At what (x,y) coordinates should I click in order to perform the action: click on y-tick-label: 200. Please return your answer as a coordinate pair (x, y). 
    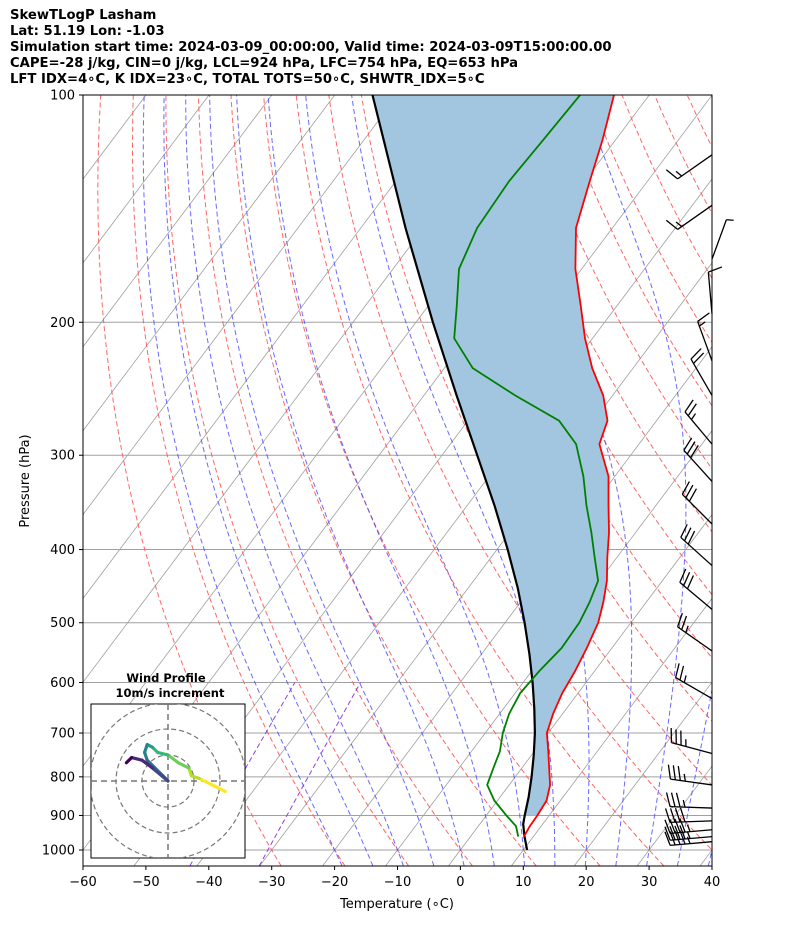
    Looking at the image, I should click on (62, 323).